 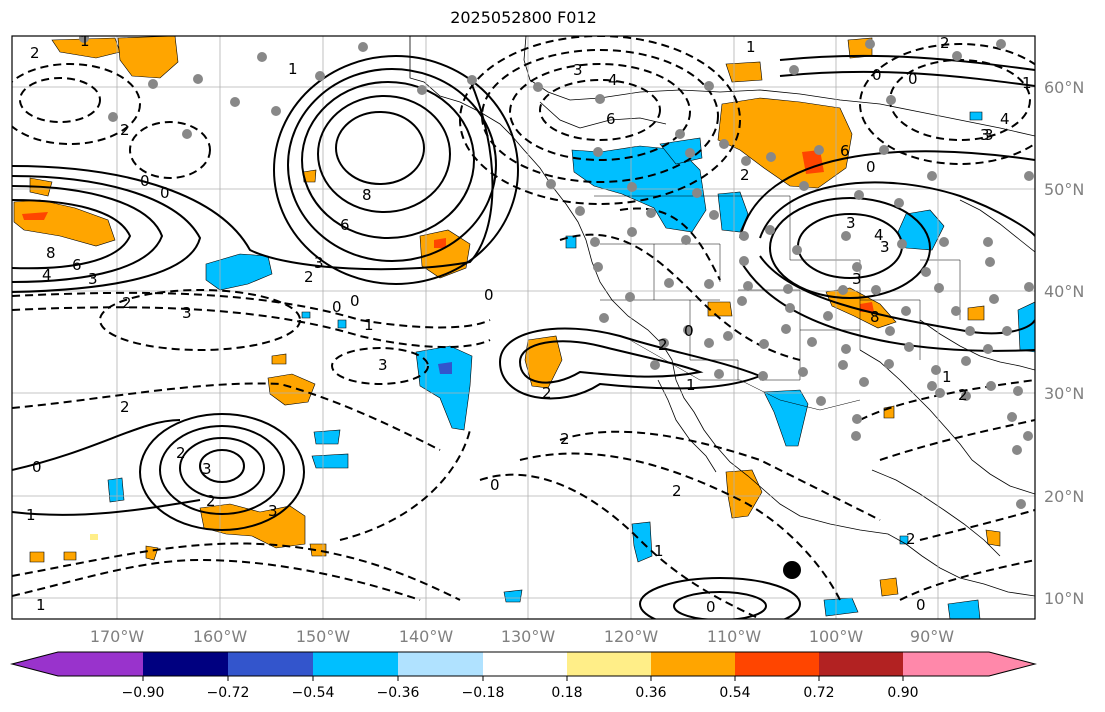 I want to click on colorbar-tick-label: 0.36, so click(x=650, y=693).